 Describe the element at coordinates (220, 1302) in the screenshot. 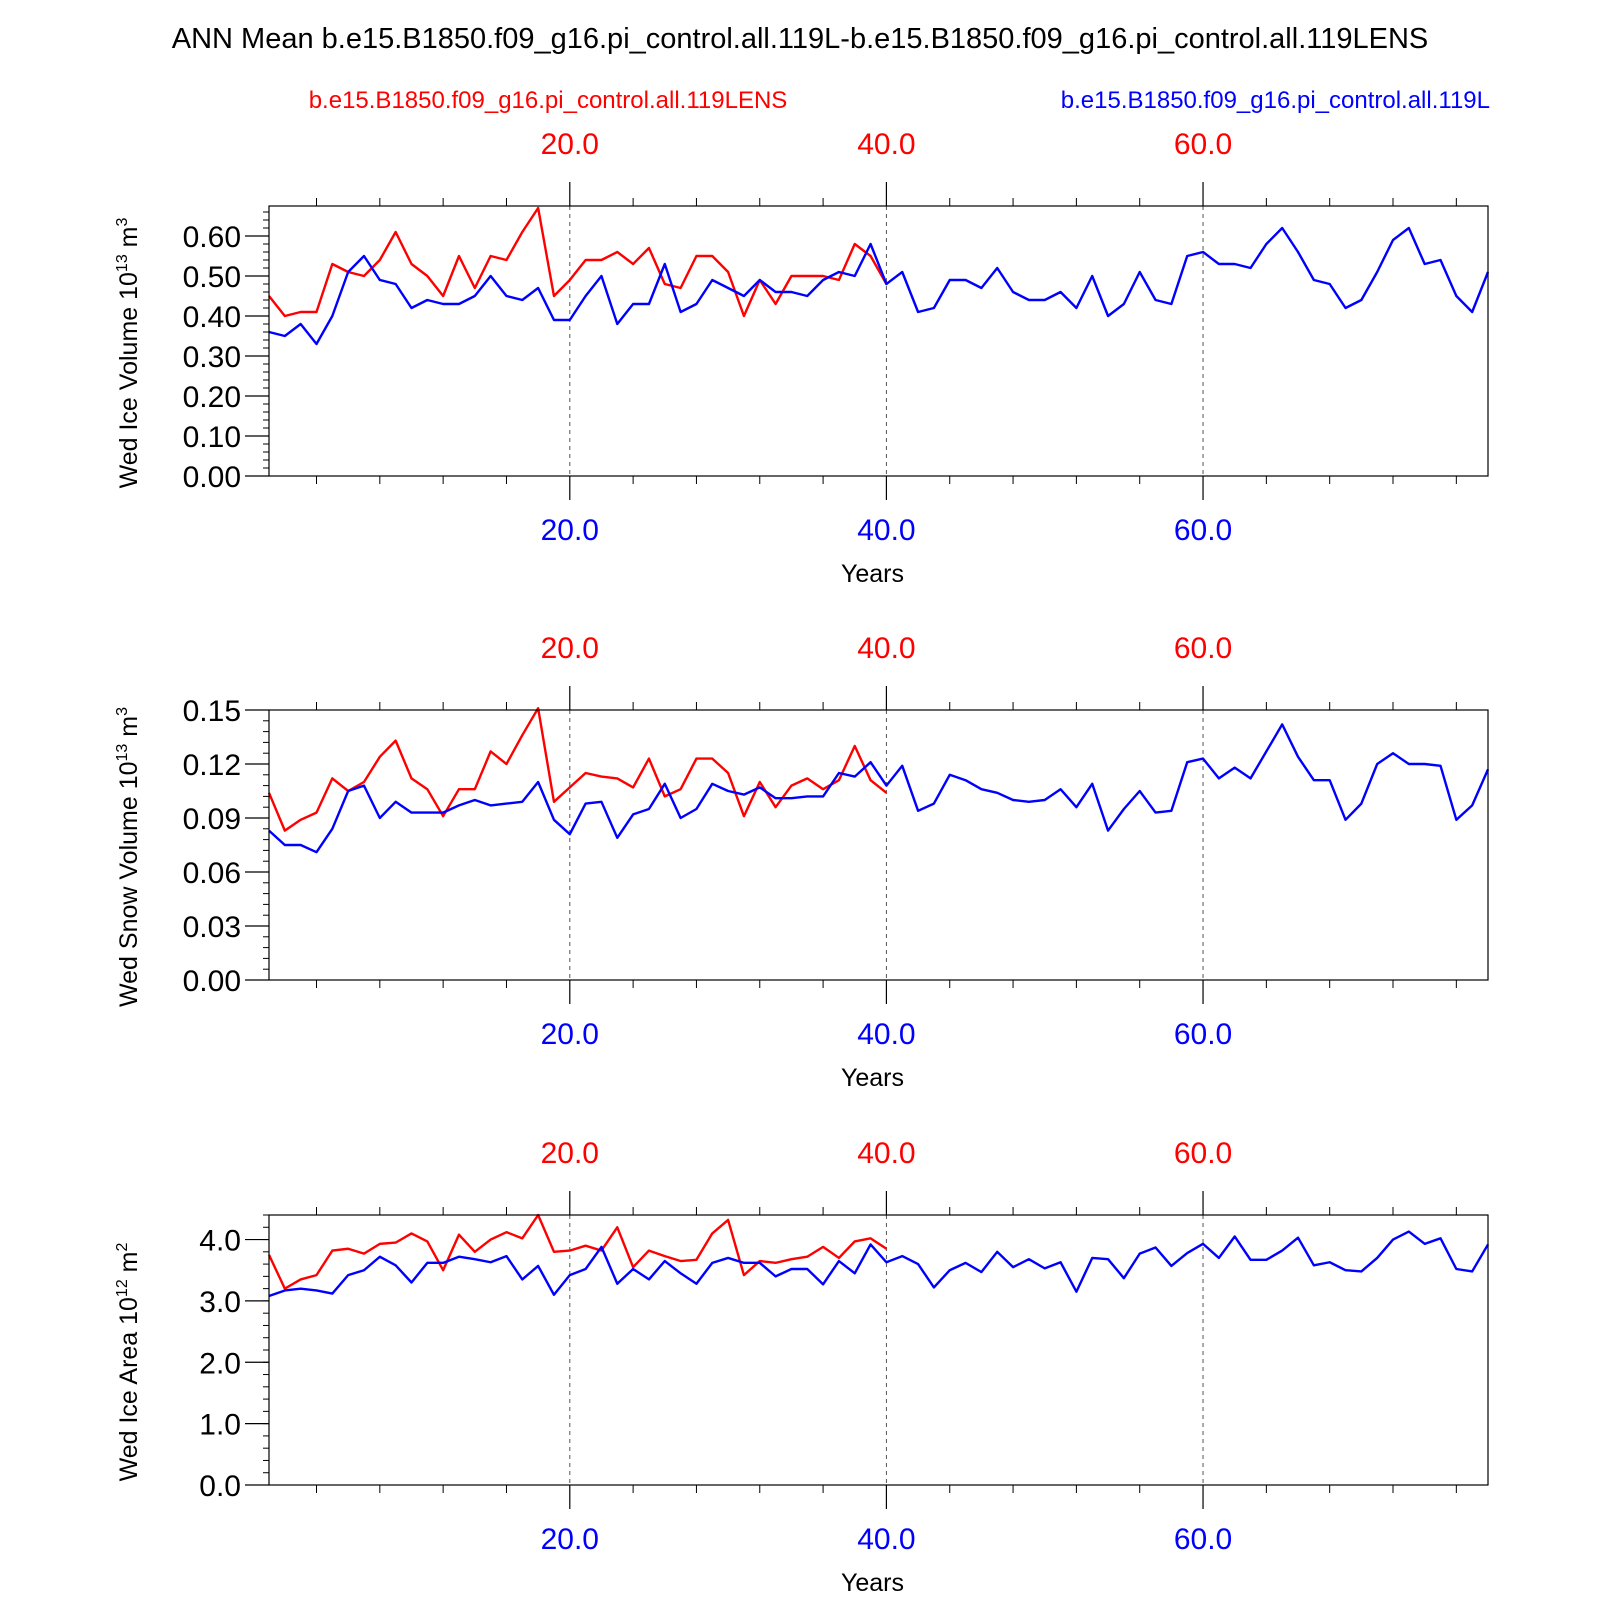

I see `y-tick-label: 3.0` at that location.